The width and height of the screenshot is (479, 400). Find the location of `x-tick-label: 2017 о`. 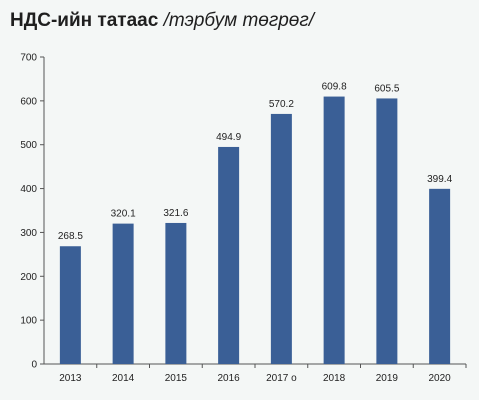

x-tick-label: 2017 о is located at coordinates (281, 378).